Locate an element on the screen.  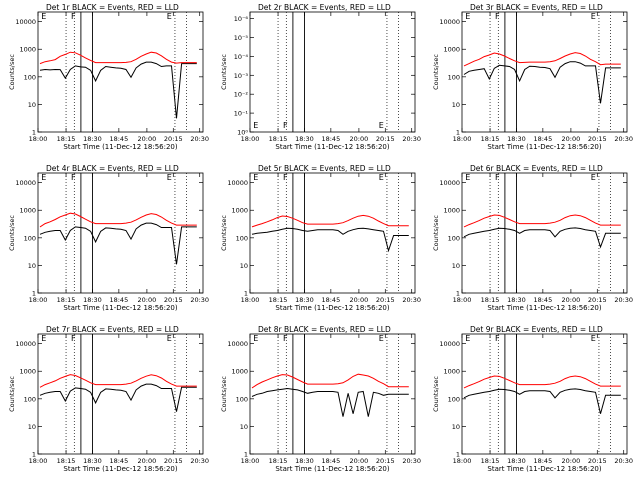
panel-title: Det 5r BLACK = Events, RED = LLD is located at coordinates (324, 168).